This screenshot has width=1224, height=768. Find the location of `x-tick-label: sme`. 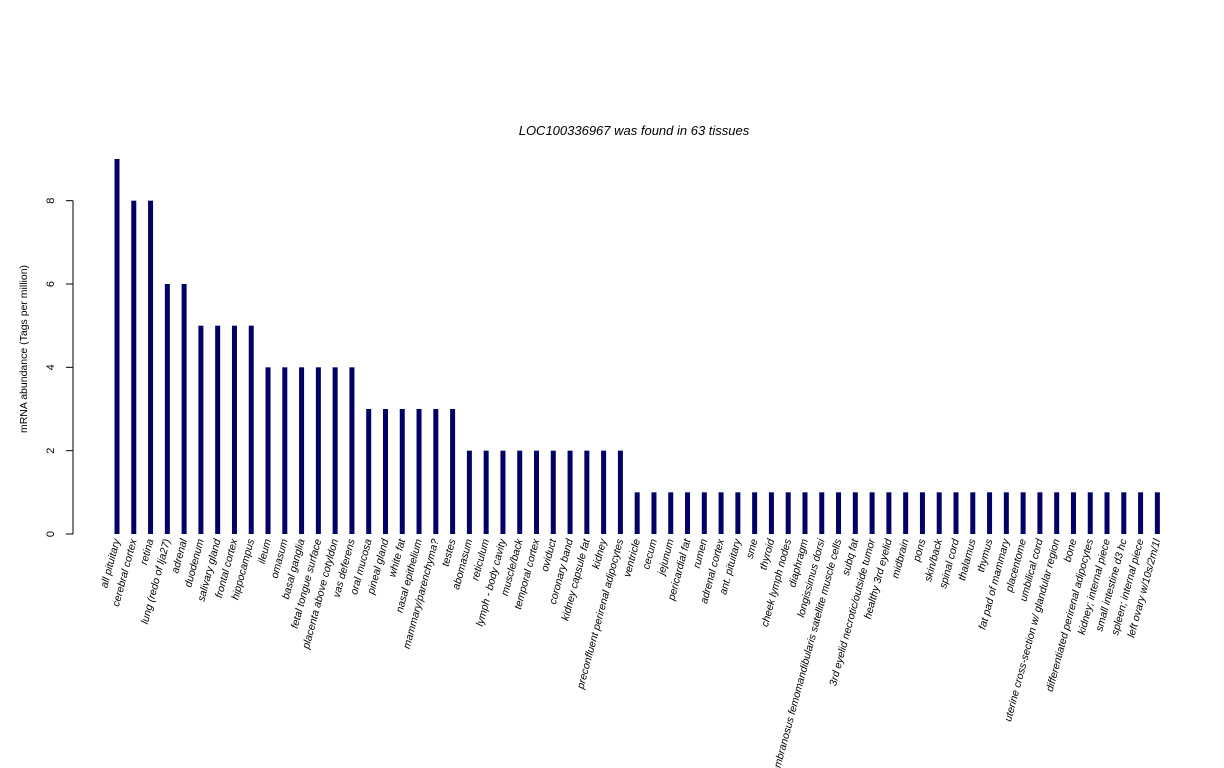

x-tick-label: sme is located at coordinates (752, 549).